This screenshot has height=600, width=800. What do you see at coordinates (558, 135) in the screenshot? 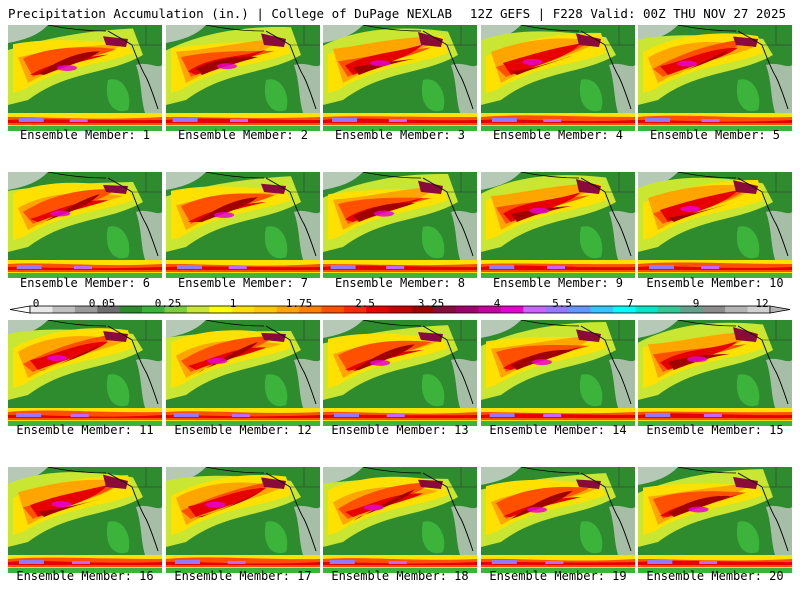
I see `ensemble-member-label: Ensemble Member: 4` at bounding box center [558, 135].